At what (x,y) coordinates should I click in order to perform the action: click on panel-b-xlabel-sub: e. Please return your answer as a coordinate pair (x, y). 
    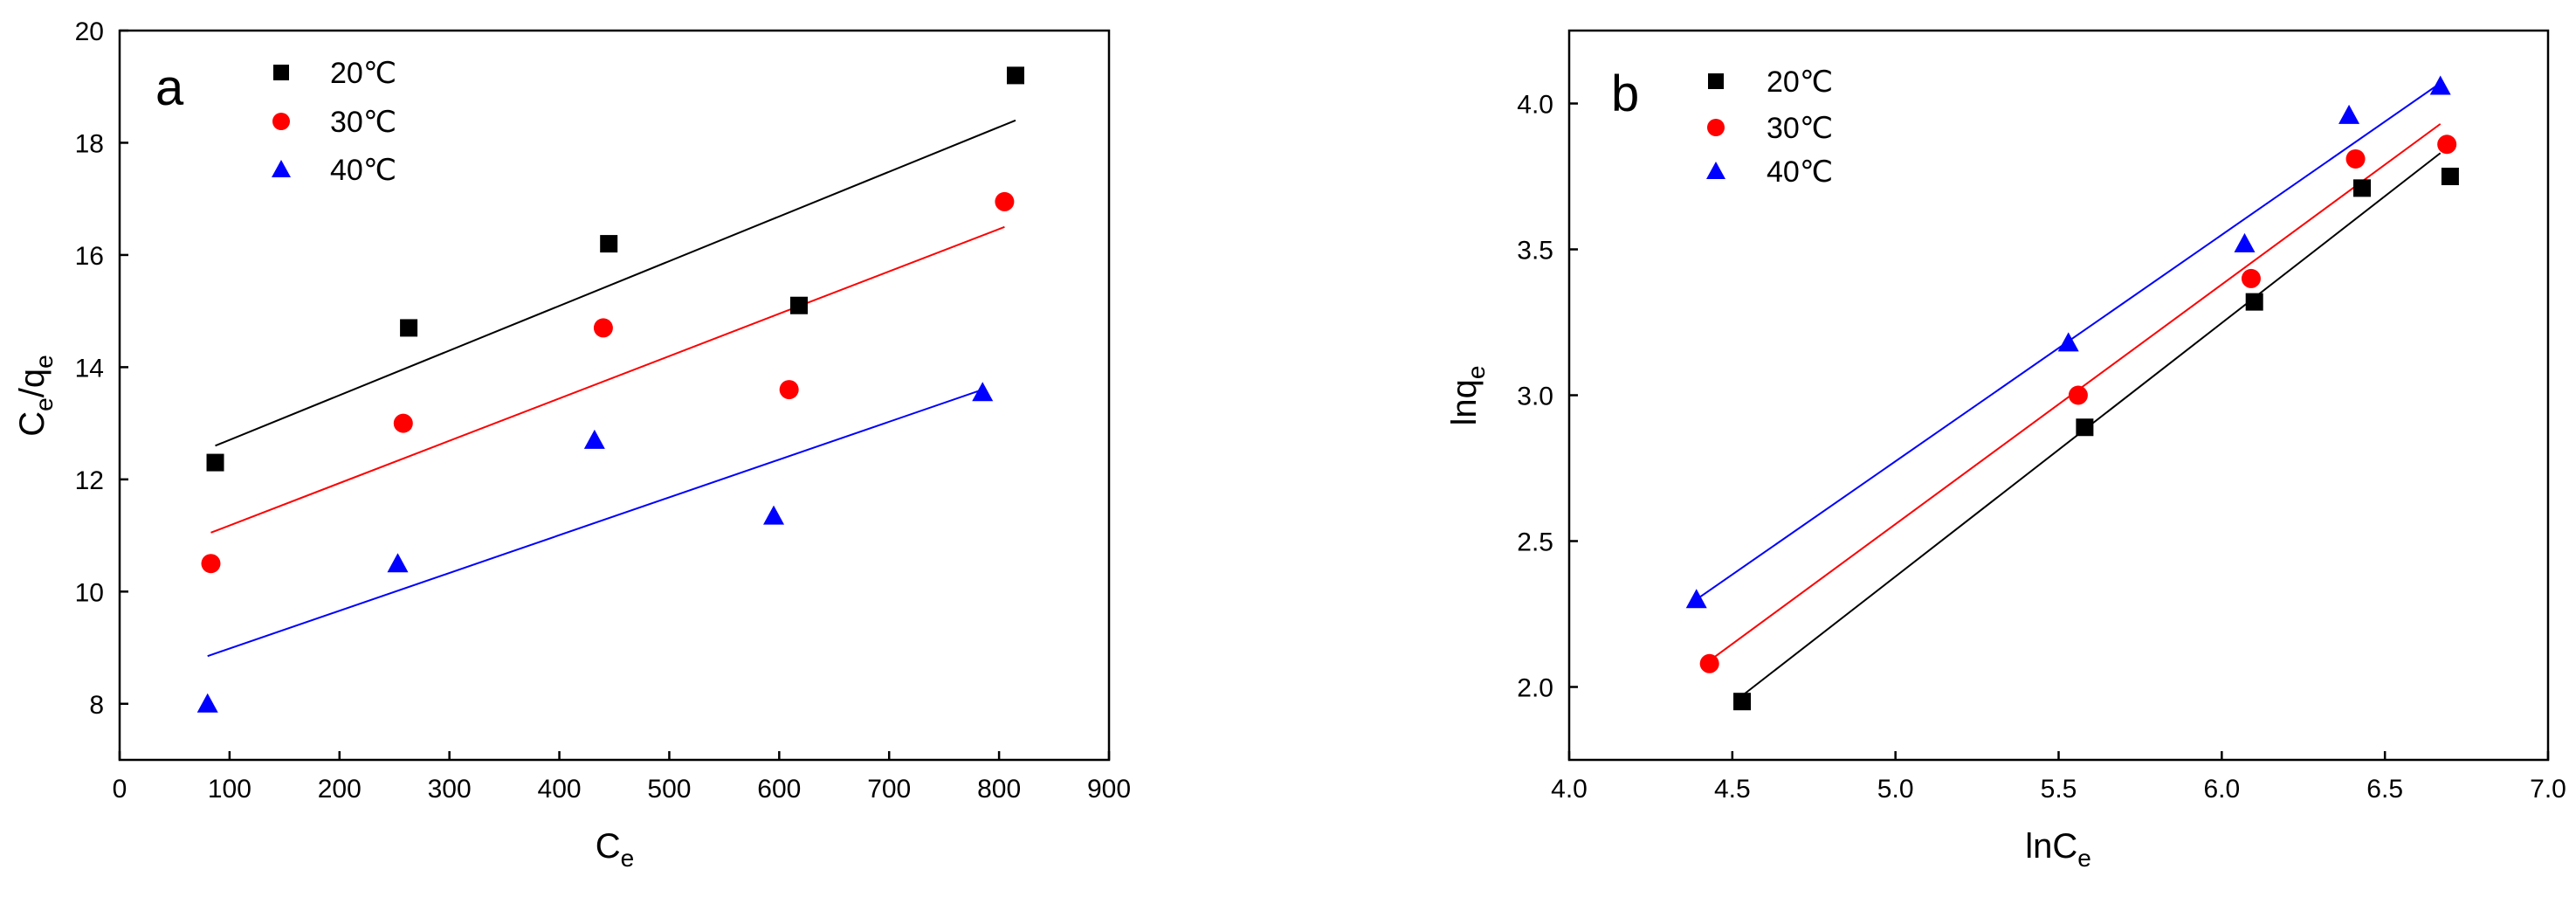
    Looking at the image, I should click on (2084, 859).